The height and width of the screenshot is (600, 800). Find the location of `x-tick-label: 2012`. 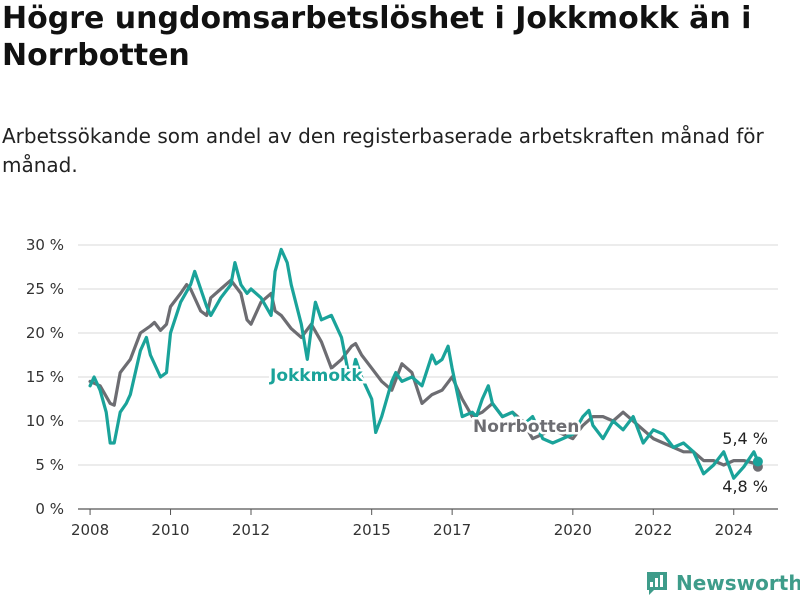

x-tick-label: 2012 is located at coordinates (251, 530).